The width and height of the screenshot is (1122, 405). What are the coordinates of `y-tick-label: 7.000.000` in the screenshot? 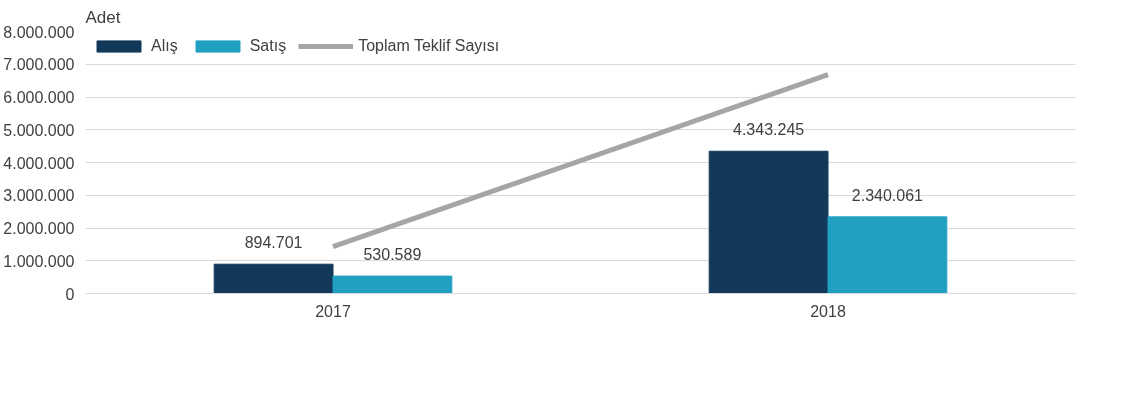 It's located at (39, 65).